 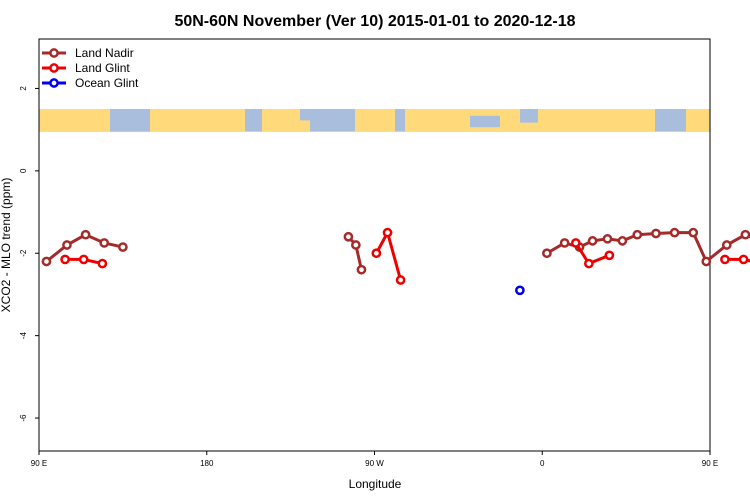 What do you see at coordinates (107, 83) in the screenshot?
I see `legend-label: Ocean Glint` at bounding box center [107, 83].